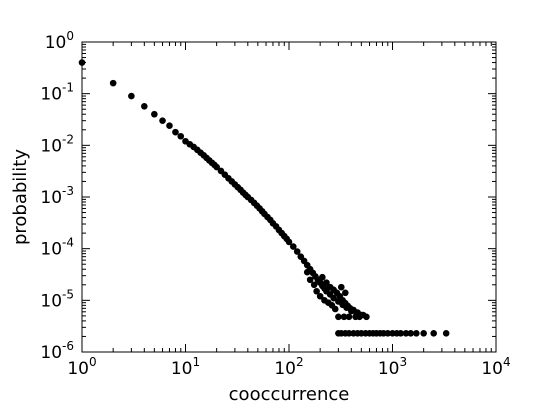 This screenshot has height=415, width=554. I want to click on y-tick-label: 10⁻³, so click(57, 196).